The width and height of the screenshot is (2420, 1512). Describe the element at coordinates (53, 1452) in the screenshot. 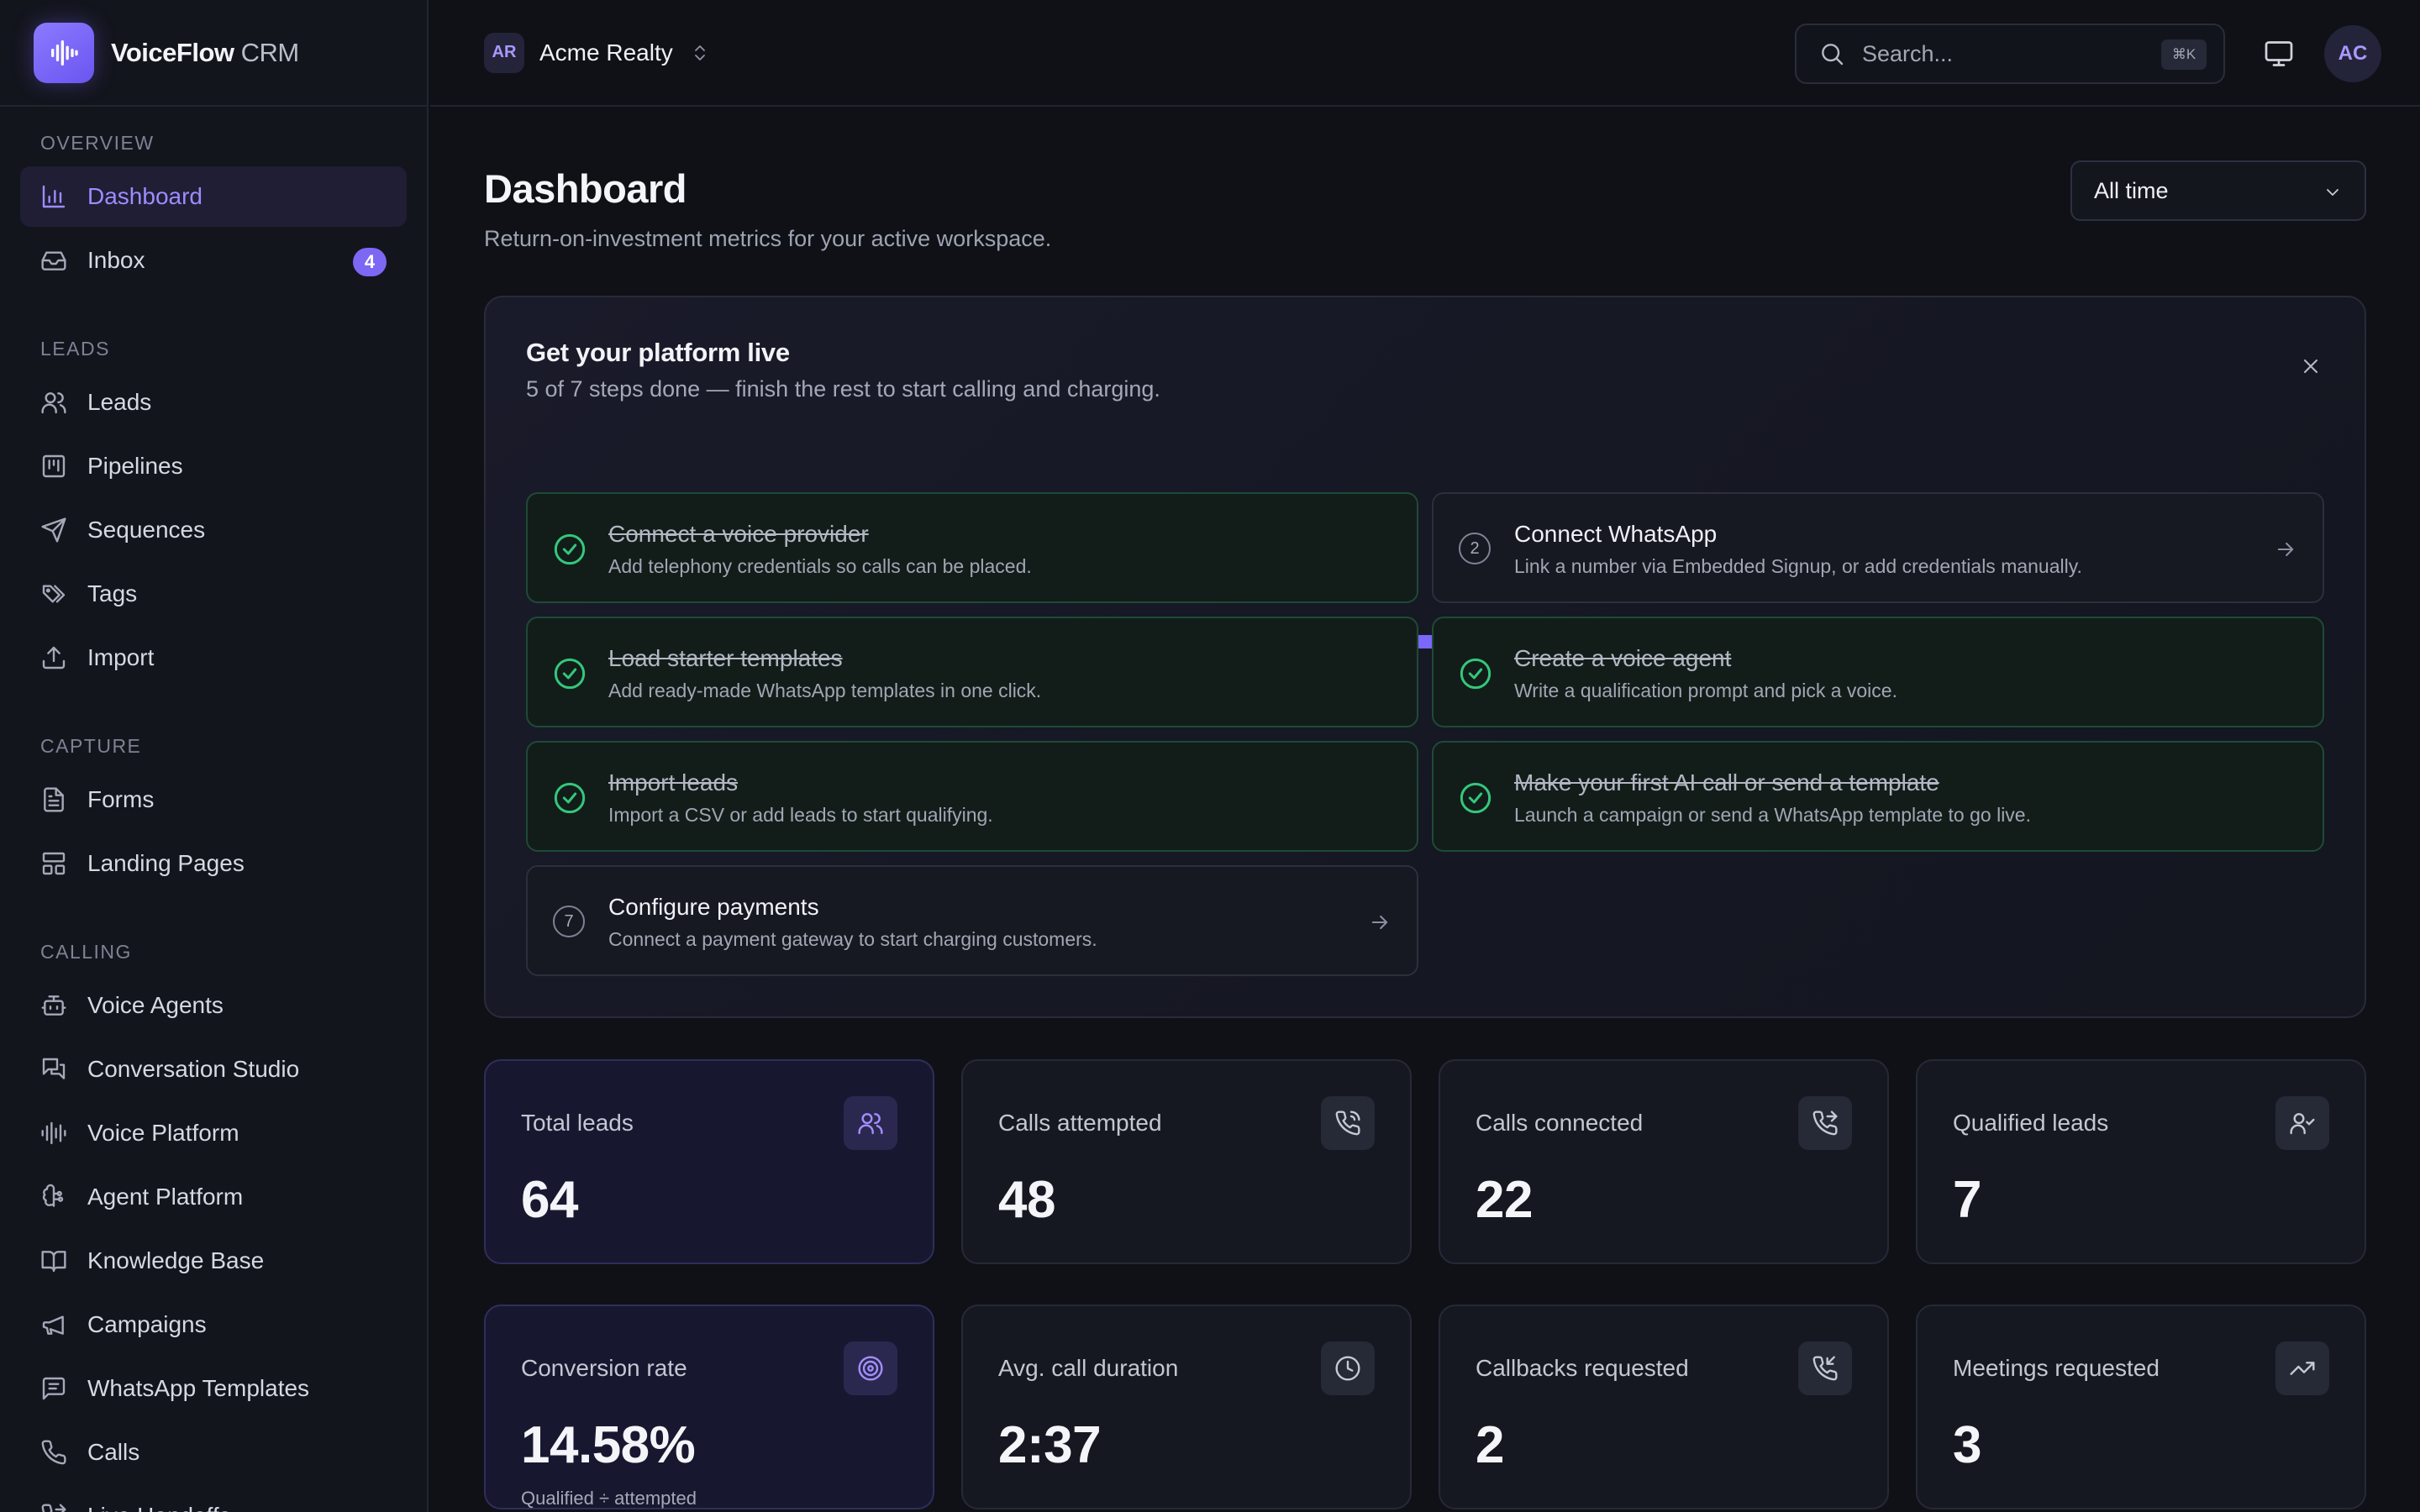

I see `phone-icon` at that location.